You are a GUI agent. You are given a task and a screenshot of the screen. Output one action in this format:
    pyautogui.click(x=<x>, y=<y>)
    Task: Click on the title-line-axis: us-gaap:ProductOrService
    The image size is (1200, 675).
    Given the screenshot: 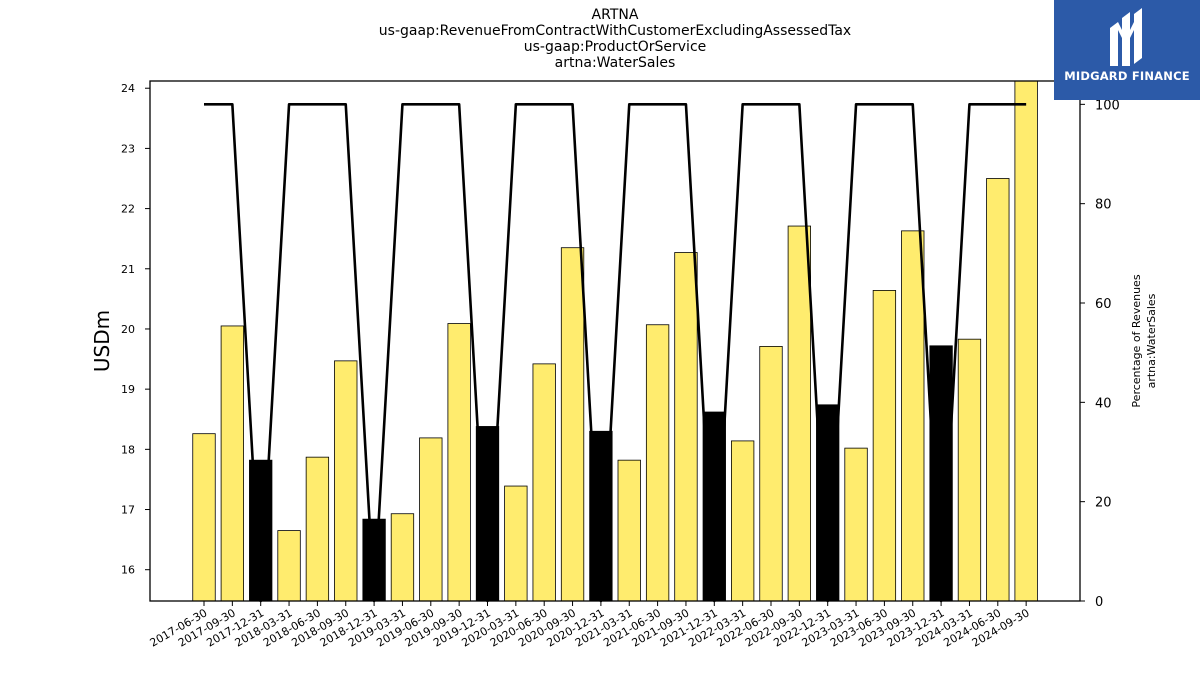 What is the action you would take?
    pyautogui.click(x=615, y=47)
    